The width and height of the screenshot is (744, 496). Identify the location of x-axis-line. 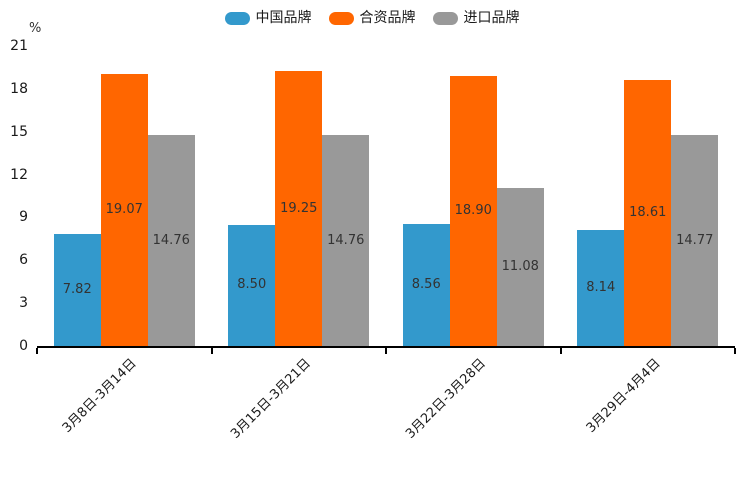
(386, 347).